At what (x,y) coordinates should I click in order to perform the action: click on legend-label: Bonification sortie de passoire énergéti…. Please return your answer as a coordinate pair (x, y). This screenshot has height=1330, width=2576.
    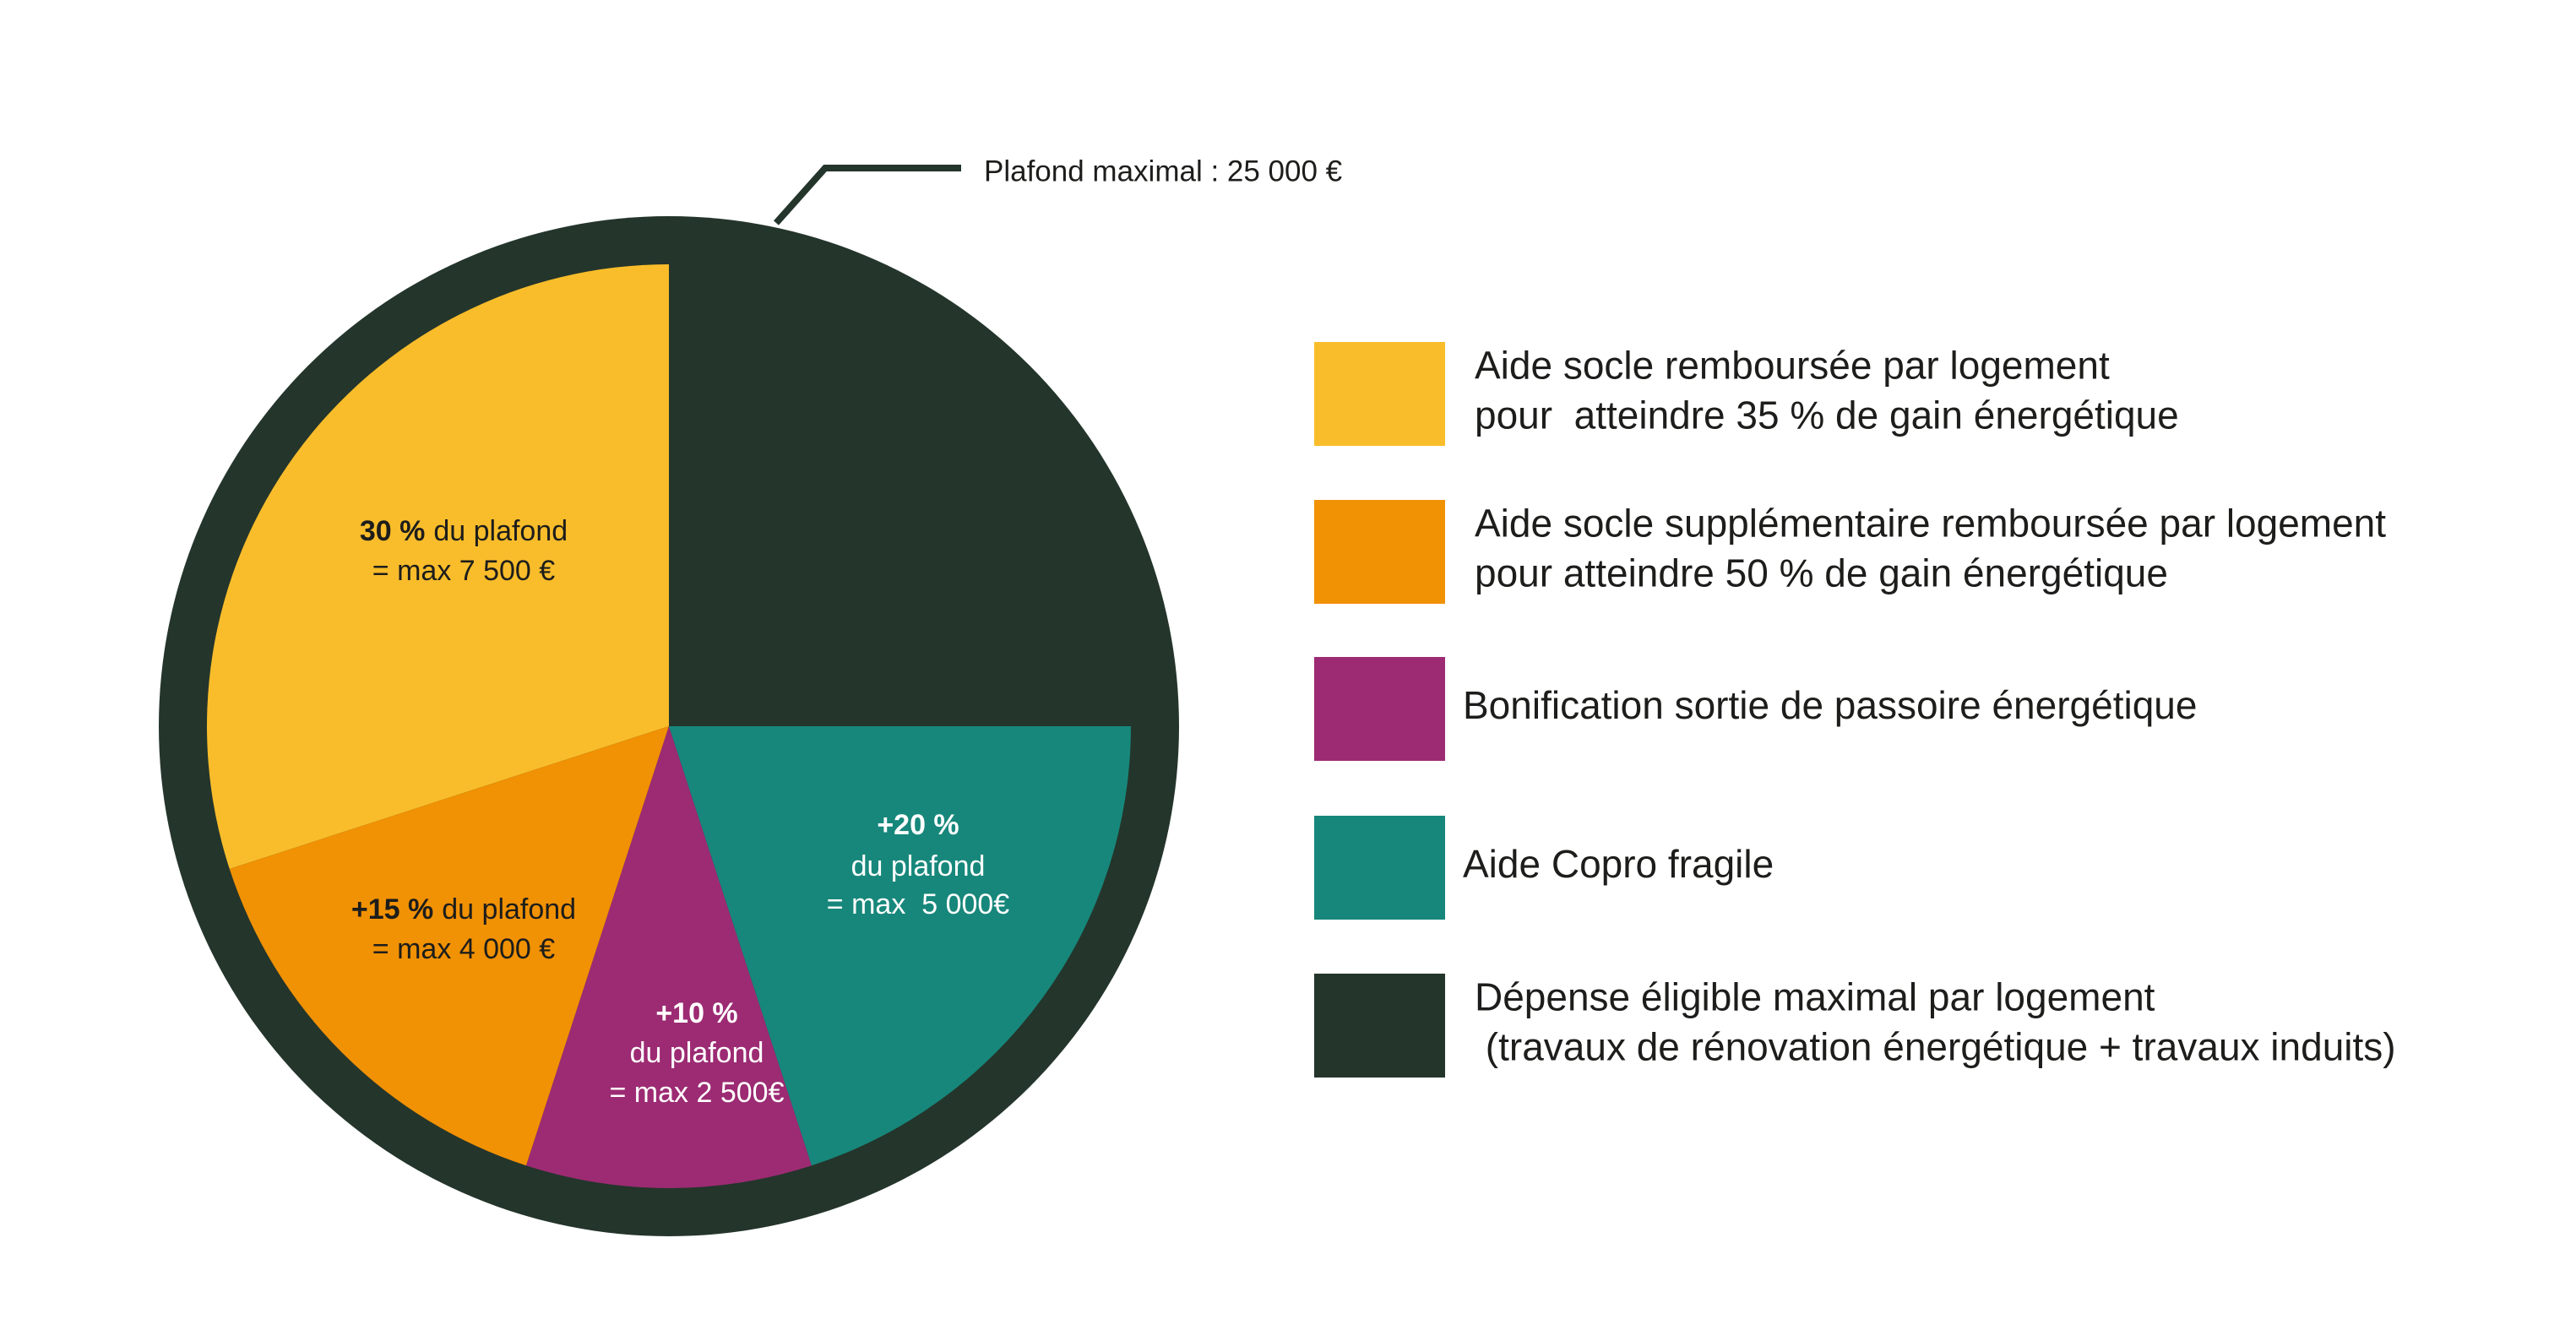
    Looking at the image, I should click on (1830, 705).